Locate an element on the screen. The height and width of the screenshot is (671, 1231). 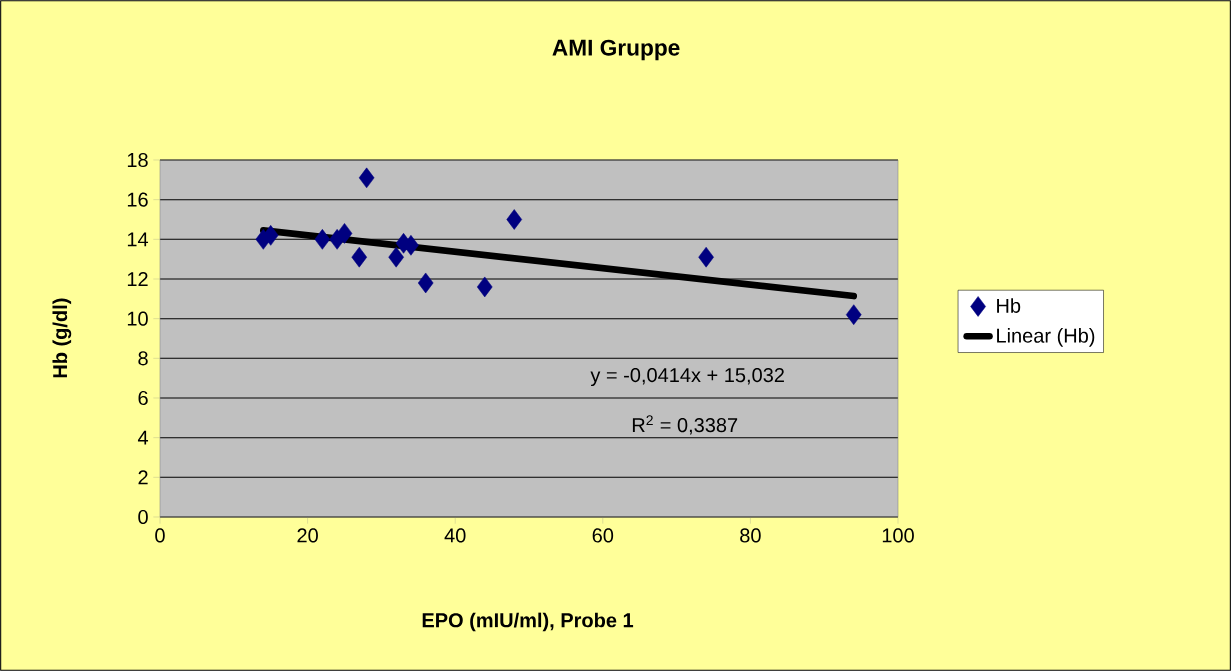
y-axis-title: Hb (g/dl) is located at coordinates (62, 338).